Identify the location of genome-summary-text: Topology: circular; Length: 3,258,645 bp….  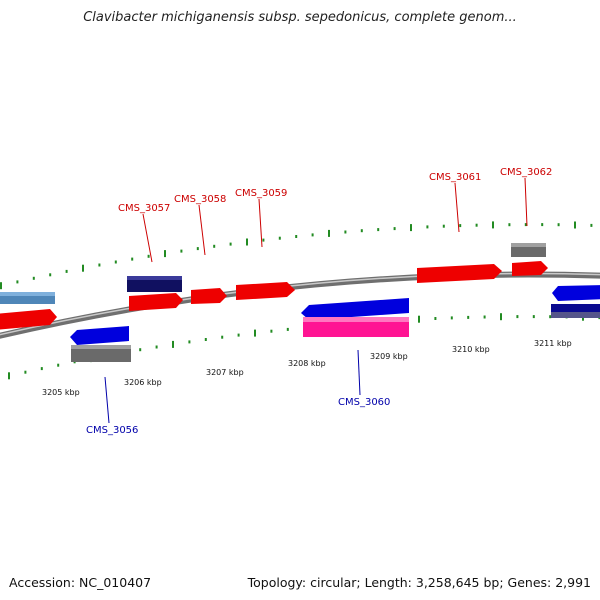
(419, 582).